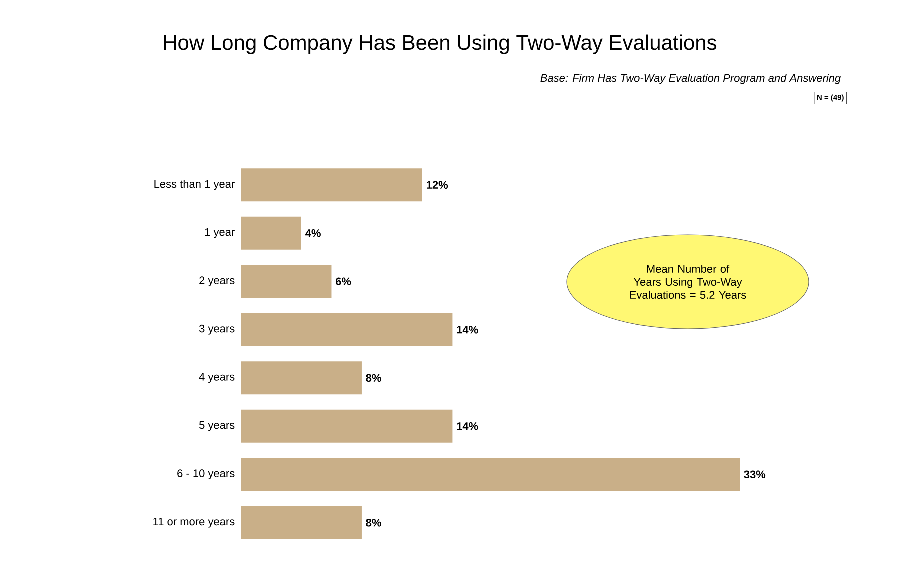  Describe the element at coordinates (755, 474) in the screenshot. I see `data-label: 33%` at that location.